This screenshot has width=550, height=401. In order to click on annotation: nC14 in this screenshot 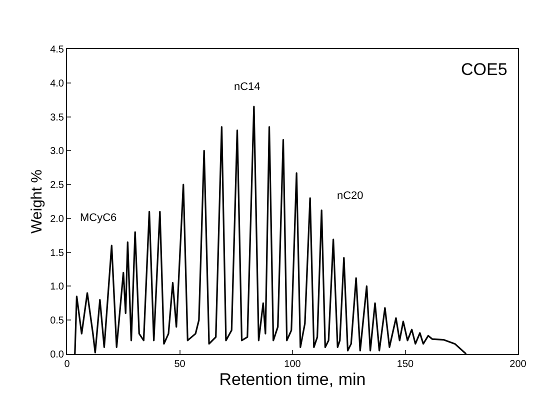, I will do `click(247, 87)`.